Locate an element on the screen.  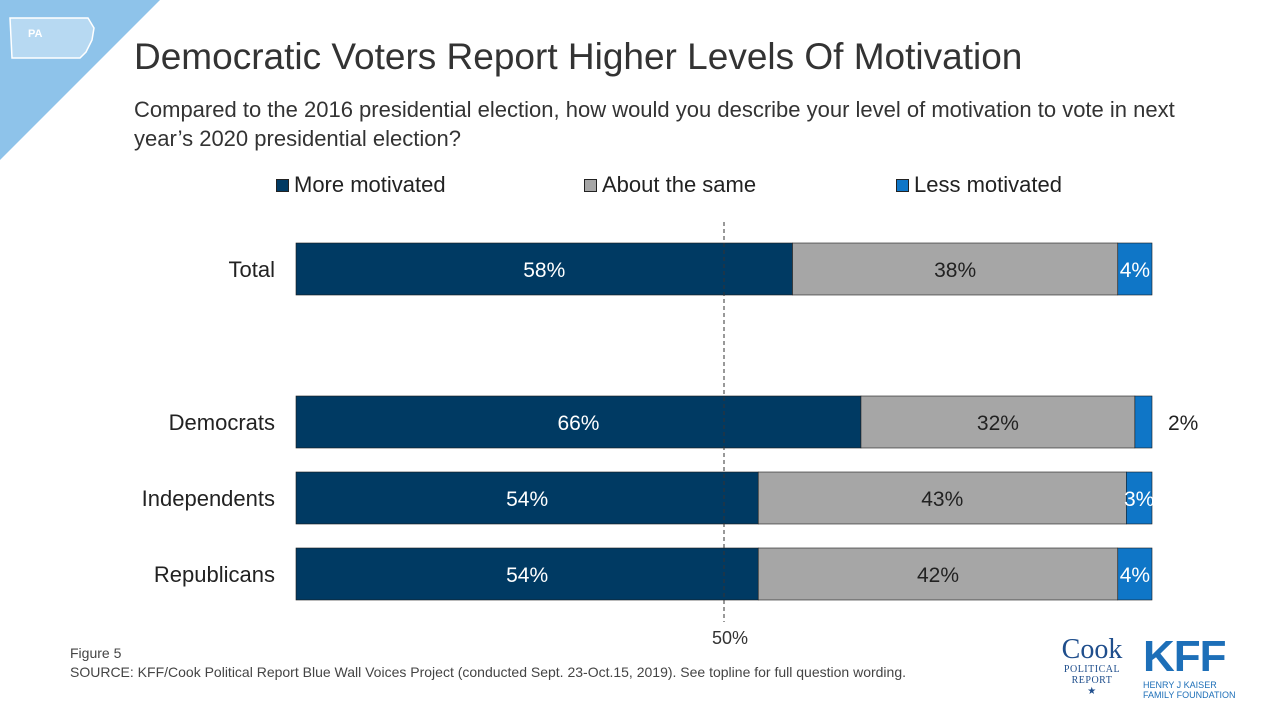
cook-political-report-logo: Cook POLITICAL REPORT ★ is located at coordinates (1092, 666).